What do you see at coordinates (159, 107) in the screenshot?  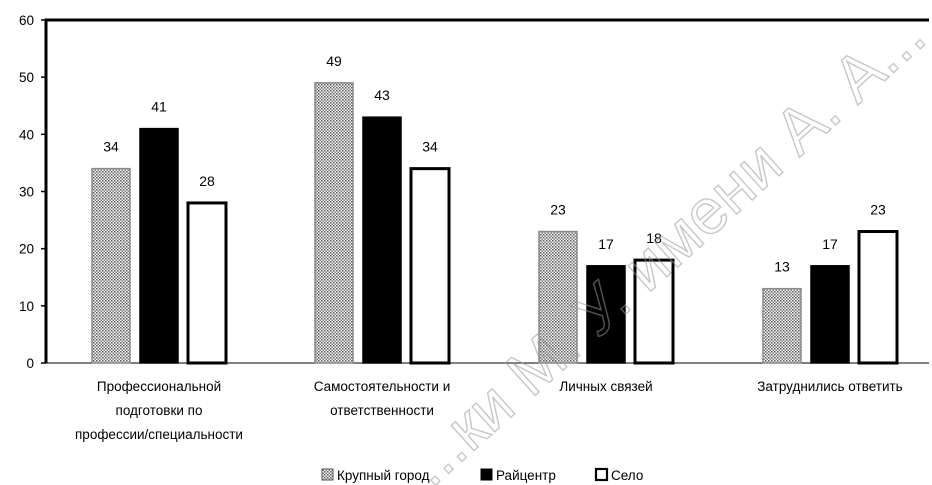 I see `data-label: 41` at bounding box center [159, 107].